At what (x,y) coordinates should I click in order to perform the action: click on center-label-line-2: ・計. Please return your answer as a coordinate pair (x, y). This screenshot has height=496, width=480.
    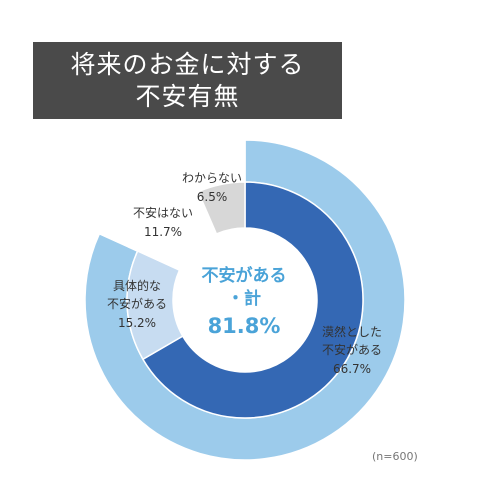
    Looking at the image, I should click on (244, 298).